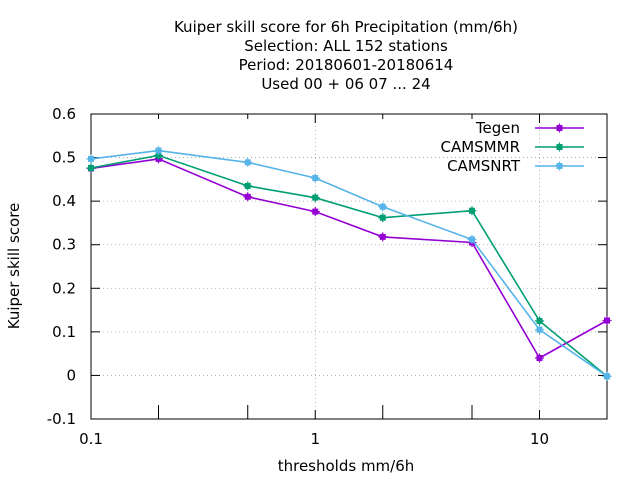 This screenshot has height=480, width=640. What do you see at coordinates (345, 84) in the screenshot?
I see `title-line-4: Used 00 + 06 07 ... 24` at bounding box center [345, 84].